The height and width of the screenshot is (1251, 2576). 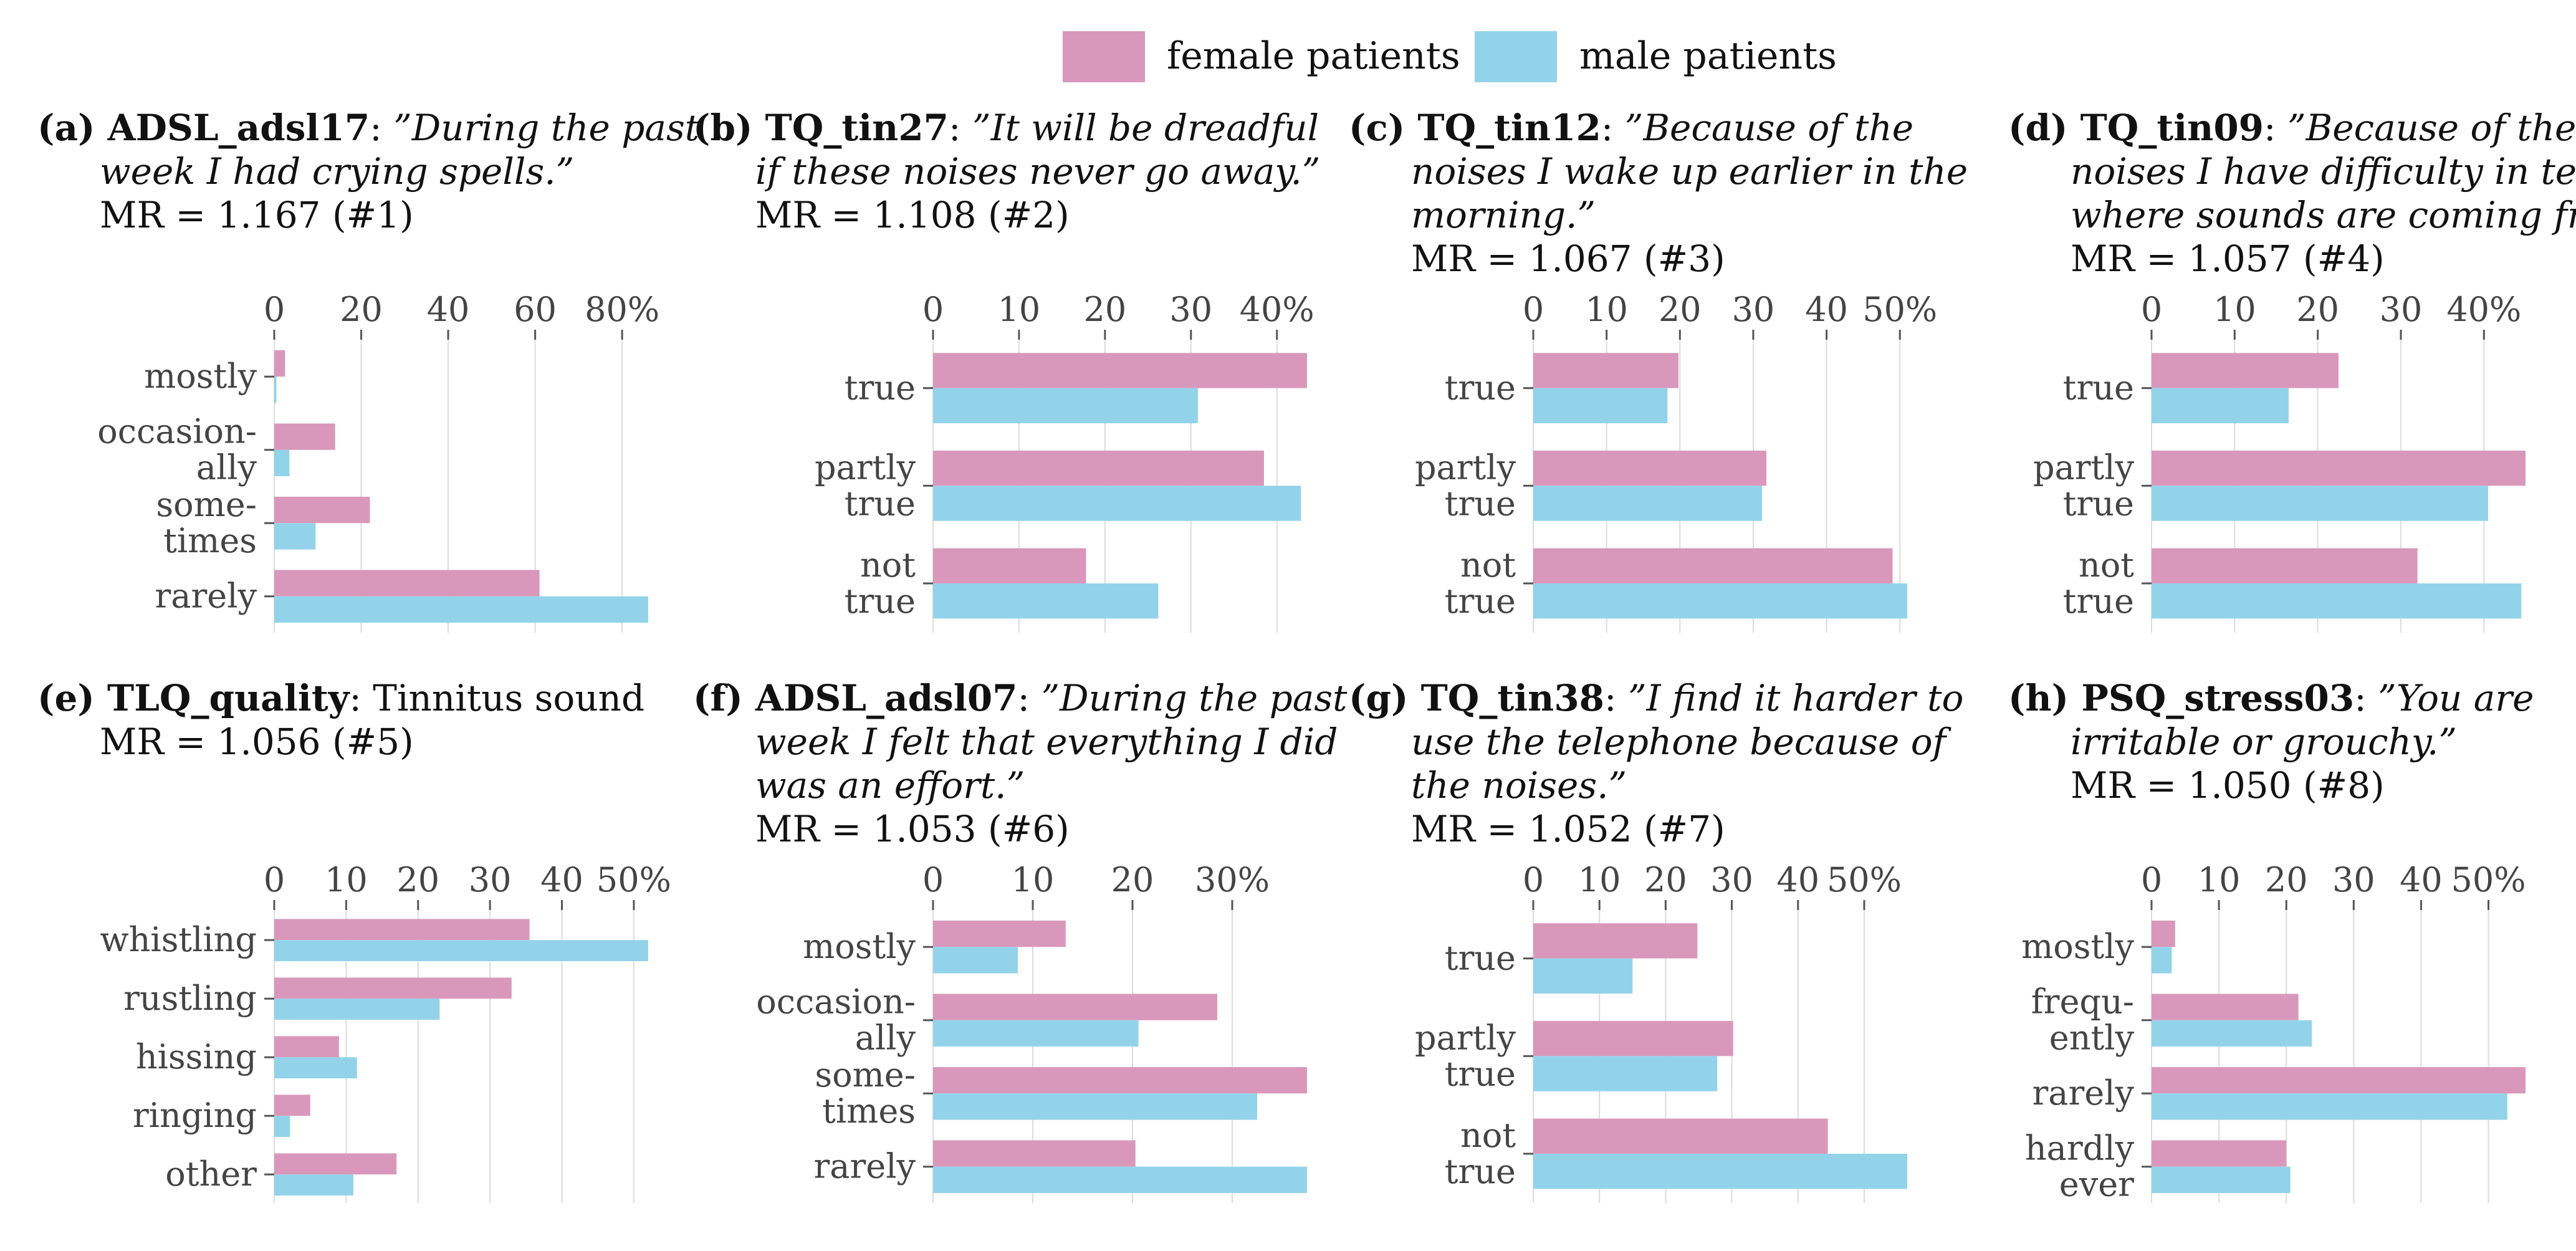 What do you see at coordinates (211, 1174) in the screenshot?
I see `category-label: other` at bounding box center [211, 1174].